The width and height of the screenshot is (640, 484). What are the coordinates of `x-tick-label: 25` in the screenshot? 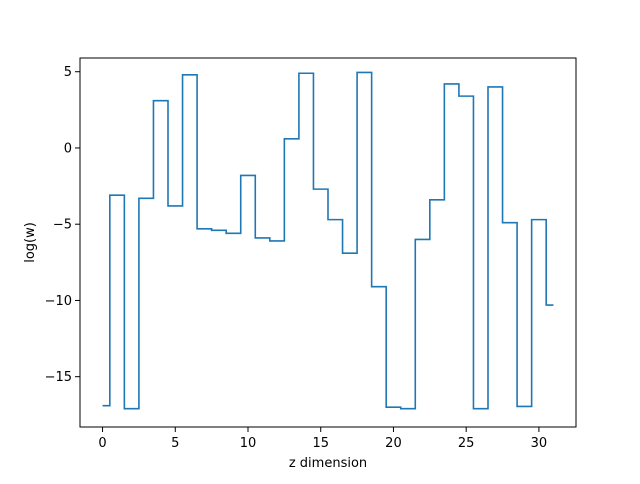 It's located at (466, 443).